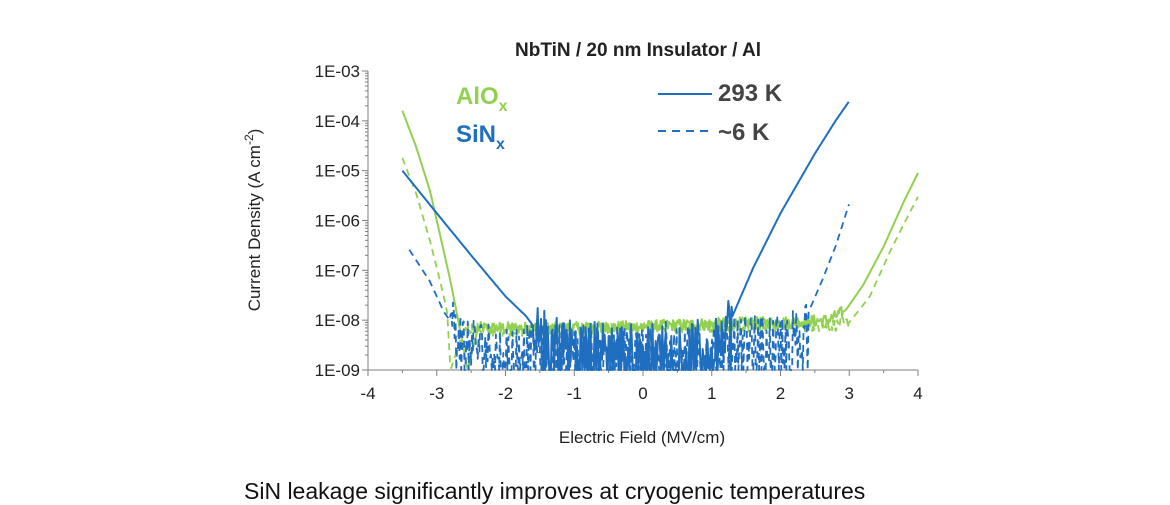  Describe the element at coordinates (476, 134) in the screenshot. I see `legend-sinx-label: SiN` at that location.